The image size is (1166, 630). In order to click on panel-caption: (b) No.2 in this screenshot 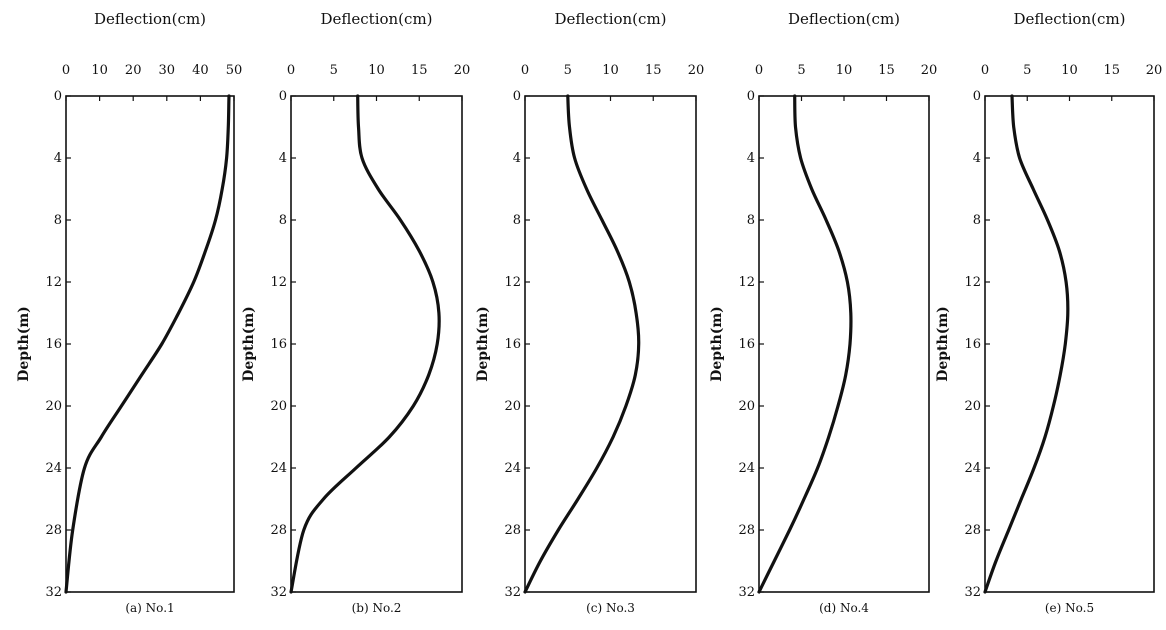, I will do `click(377, 608)`.